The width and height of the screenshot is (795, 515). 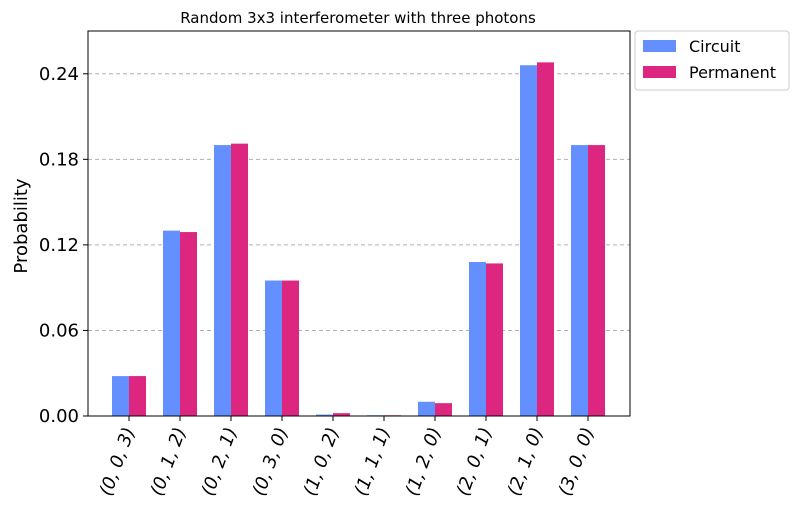 What do you see at coordinates (526, 462) in the screenshot?
I see `x-tick-label: (2, 1, 0)` at bounding box center [526, 462].